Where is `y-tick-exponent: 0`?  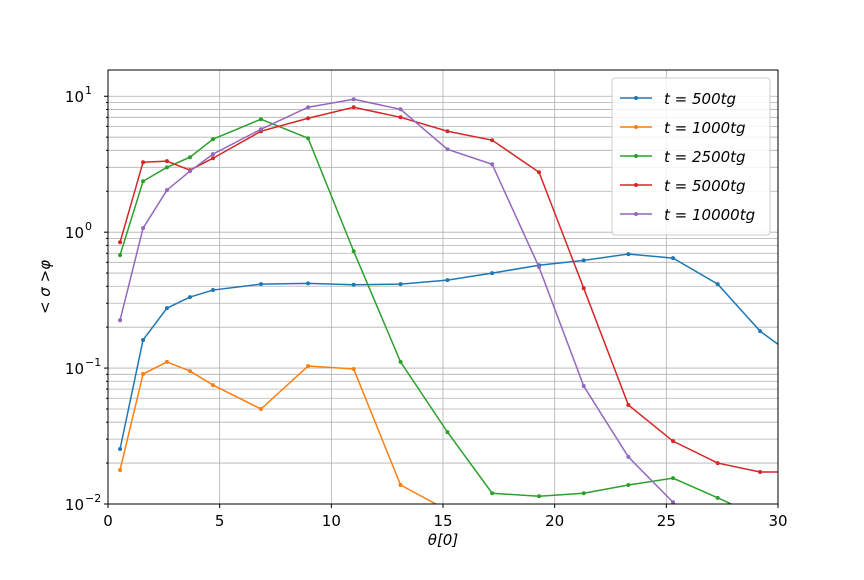 y-tick-exponent: 0 is located at coordinates (88, 226).